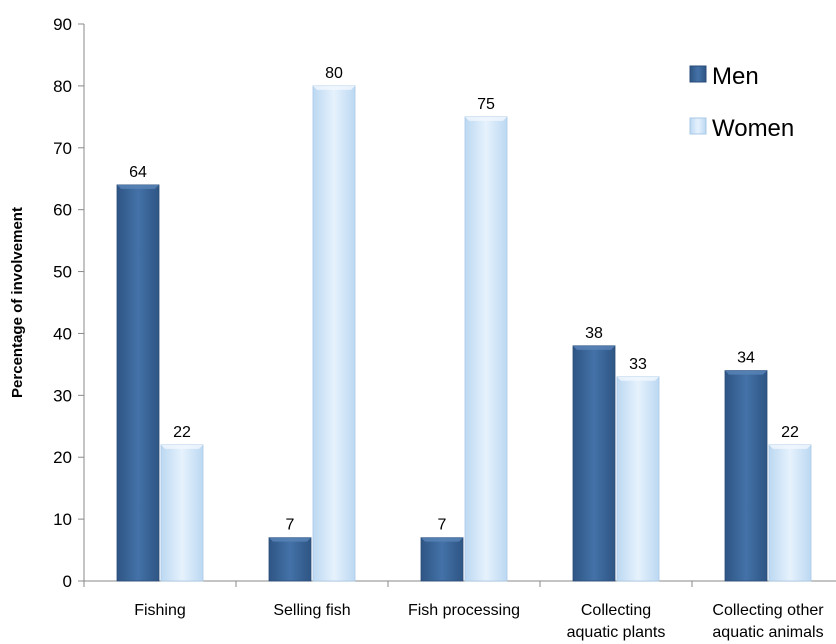 The width and height of the screenshot is (836, 644). I want to click on x-tick-label: Fish processing, so click(464, 610).